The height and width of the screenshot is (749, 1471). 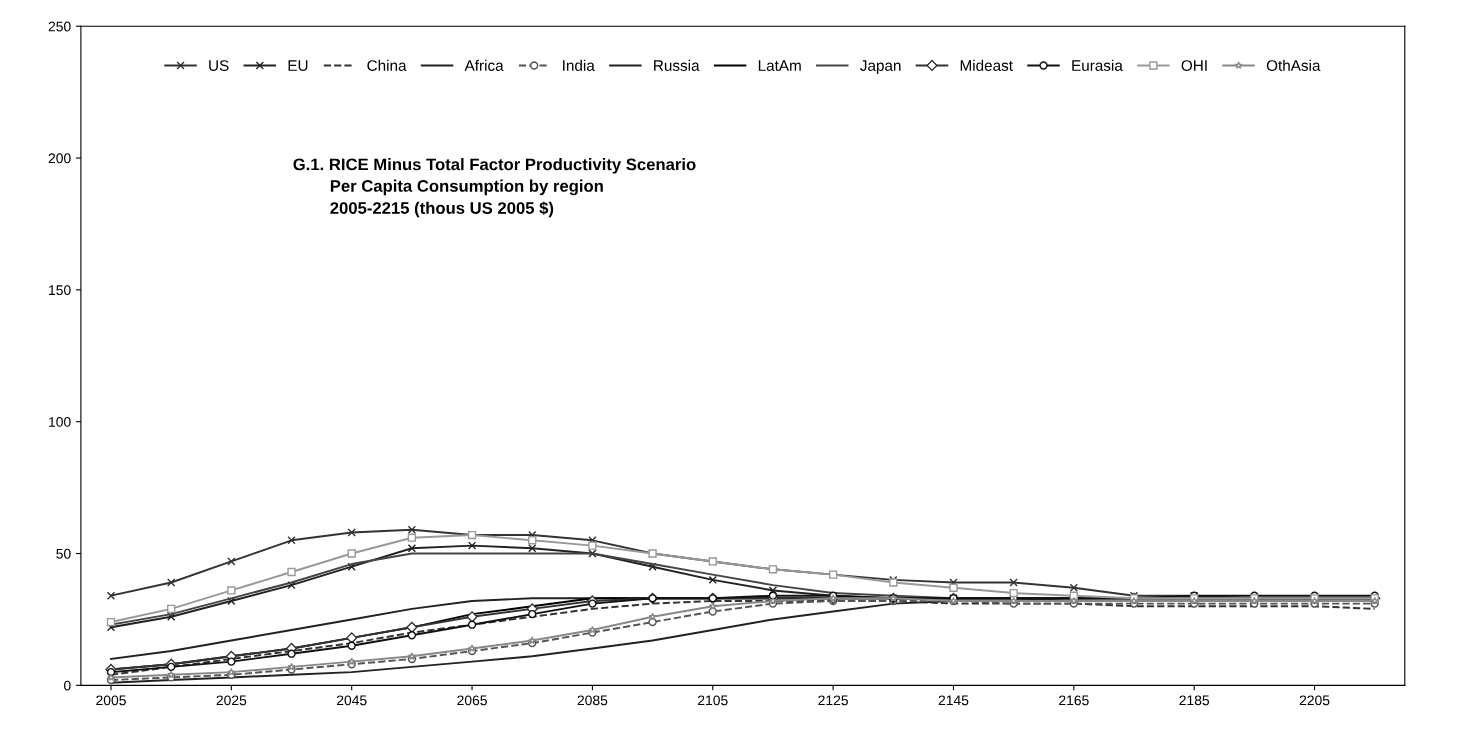 What do you see at coordinates (484, 65) in the screenshot?
I see `legend-label: Africa` at bounding box center [484, 65].